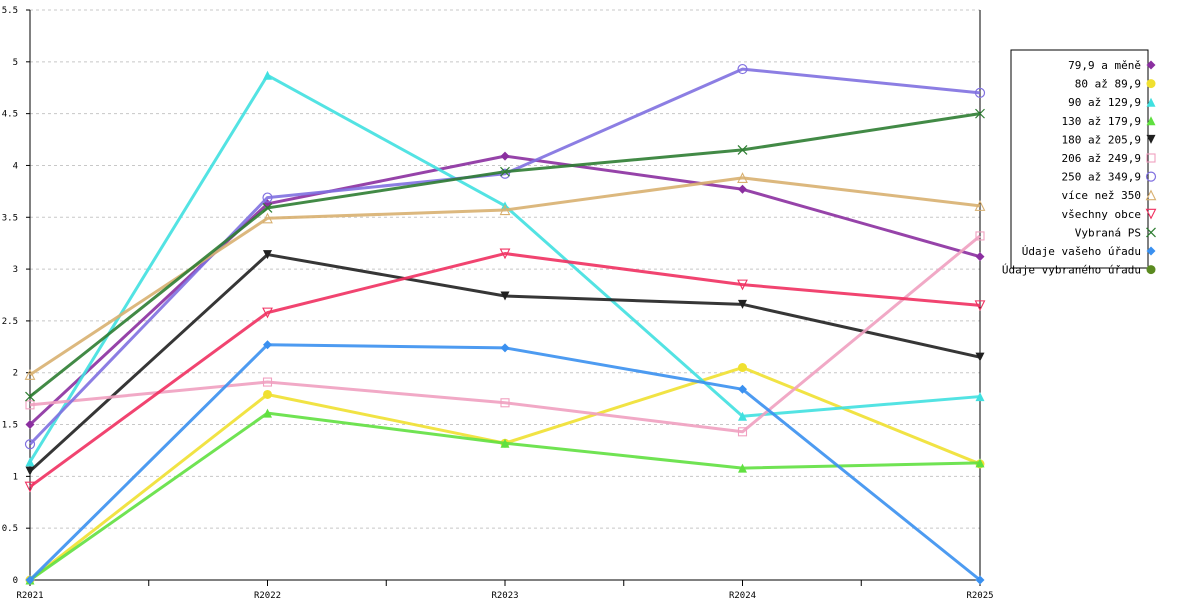 The width and height of the screenshot is (1200, 600). I want to click on x-tick-label: R2024, so click(742, 595).